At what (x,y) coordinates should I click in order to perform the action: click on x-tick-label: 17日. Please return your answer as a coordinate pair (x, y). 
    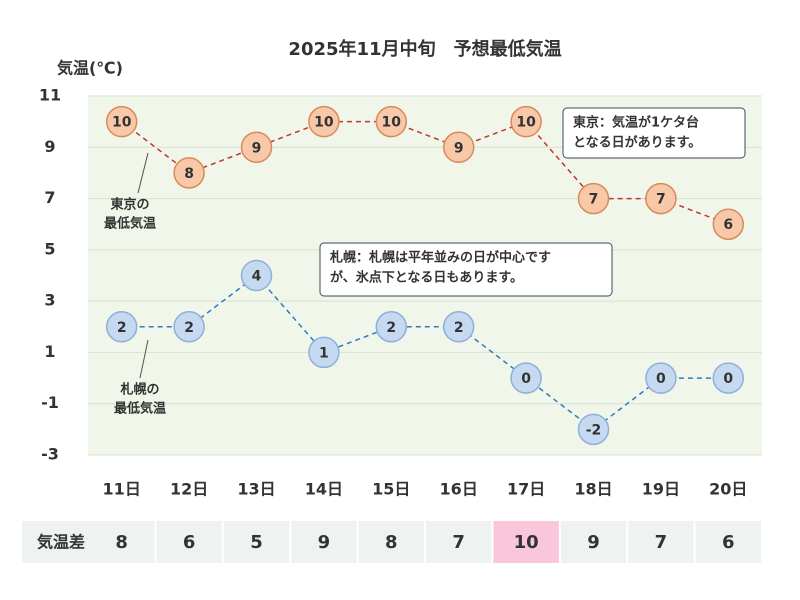
    Looking at the image, I should click on (526, 489).